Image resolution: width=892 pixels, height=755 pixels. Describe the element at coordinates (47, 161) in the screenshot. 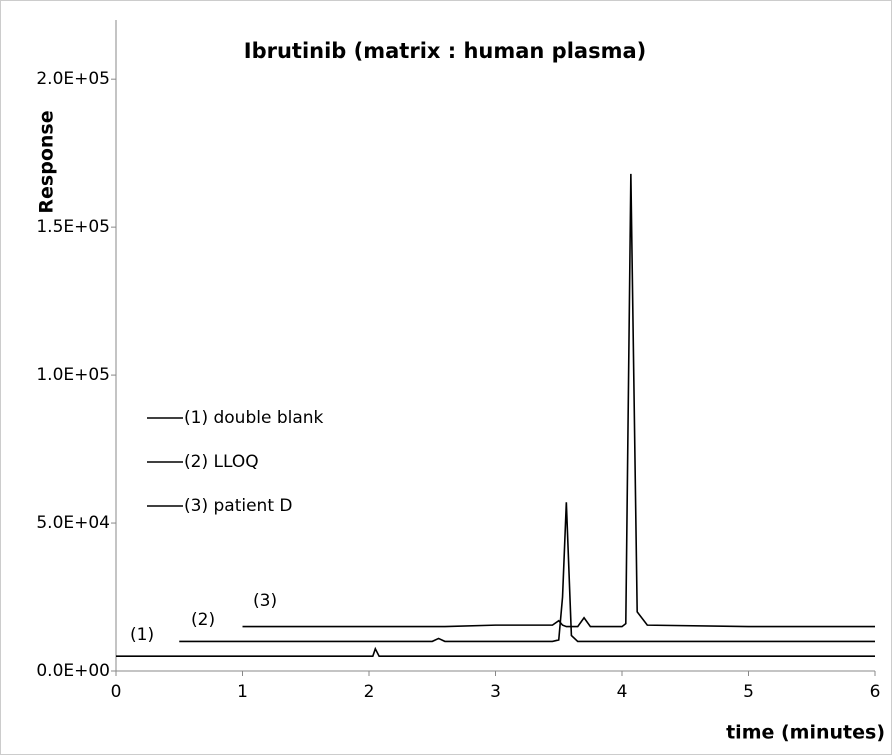

I see `y-axis-label: Response` at that location.